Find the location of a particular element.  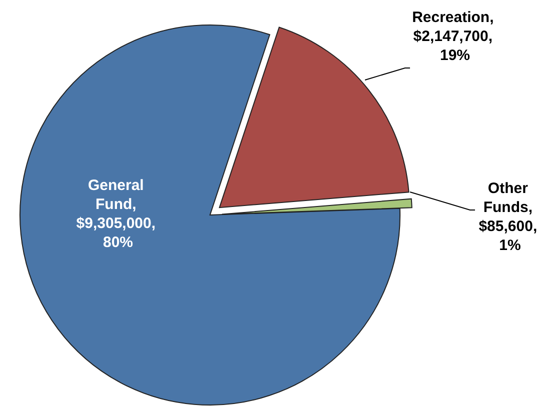

slice-label: Other Funds, $85,600, 1% is located at coordinates (510, 217).